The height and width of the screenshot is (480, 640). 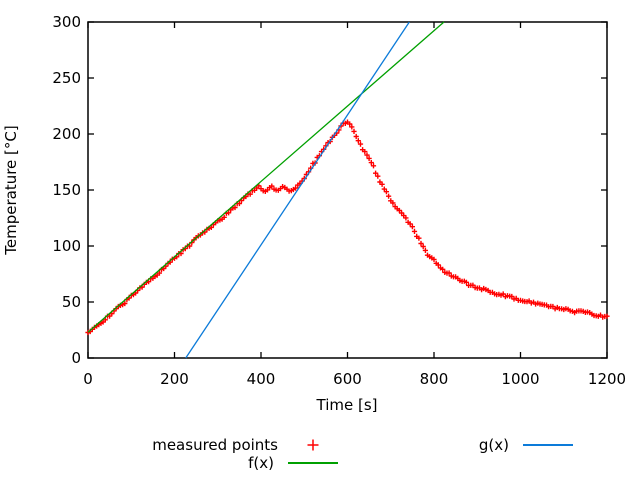 I want to click on y-tick-label: 50, so click(x=71, y=302).